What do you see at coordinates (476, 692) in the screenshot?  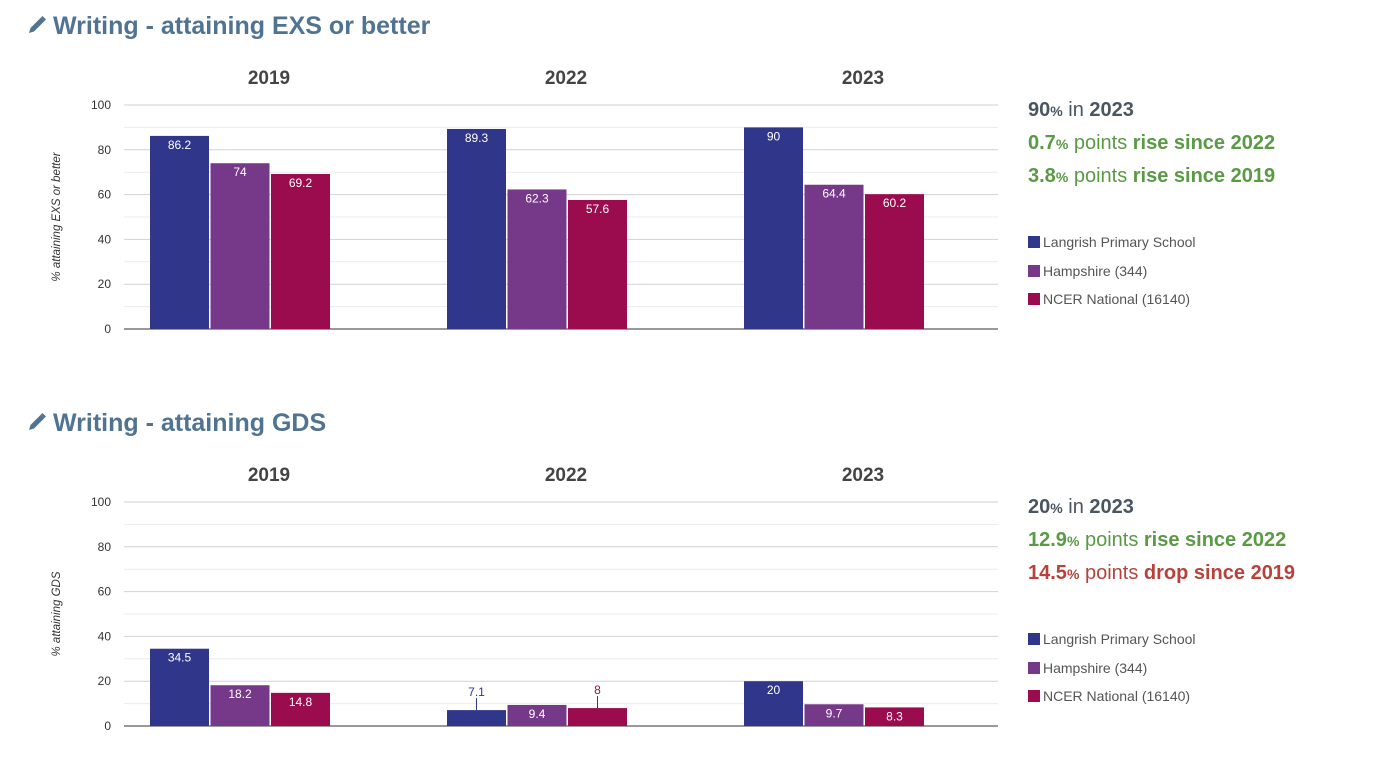 I see `data-label: 7.1` at bounding box center [476, 692].